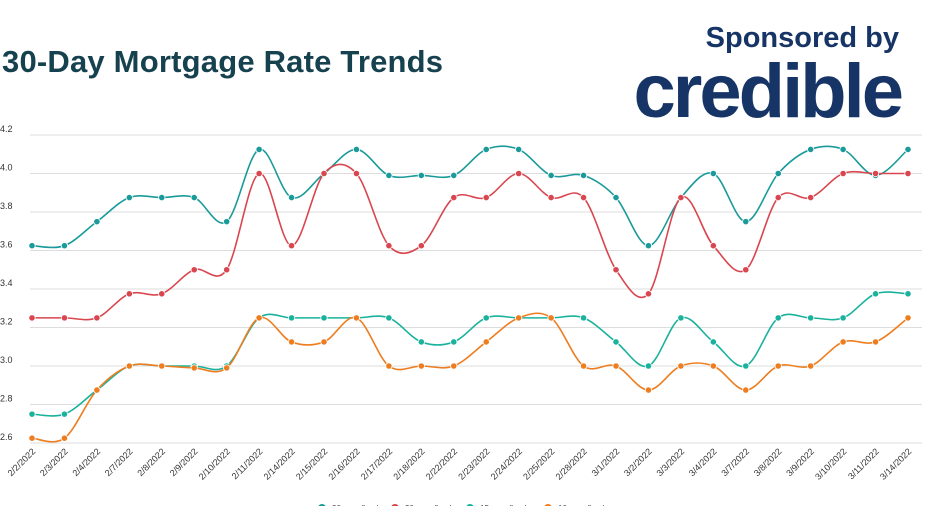  I want to click on x-tick-label: 3/2/2022, so click(638, 462).